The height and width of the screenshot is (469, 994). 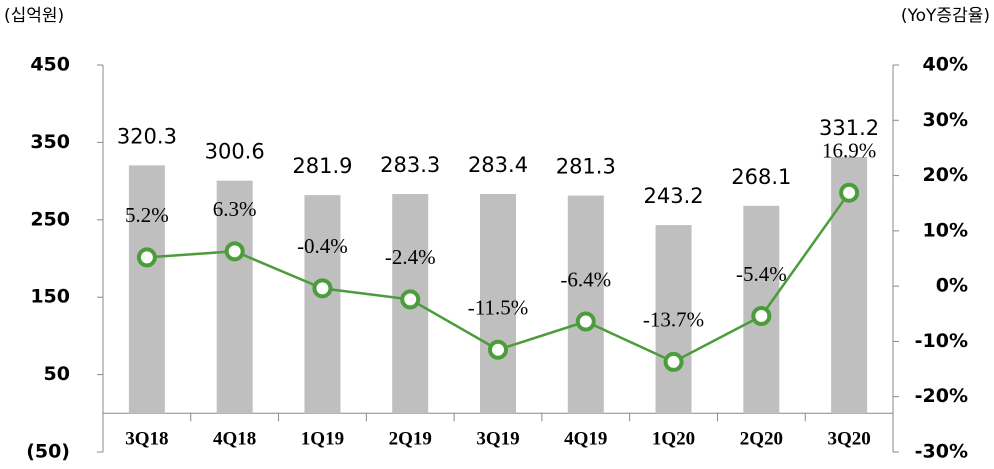 What do you see at coordinates (48, 452) in the screenshot?
I see `y-tick-label: (50)` at bounding box center [48, 452].